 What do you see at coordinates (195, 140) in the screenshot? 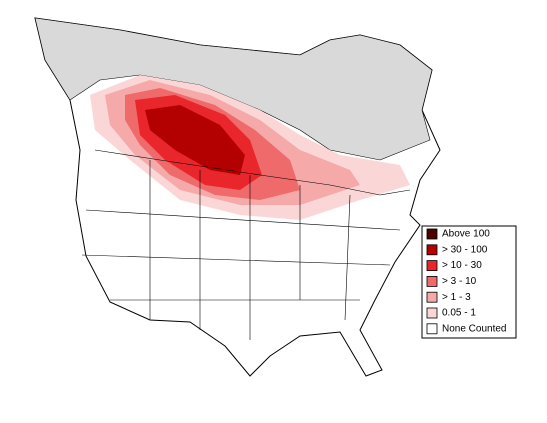
I see `abundance-top` at bounding box center [195, 140].